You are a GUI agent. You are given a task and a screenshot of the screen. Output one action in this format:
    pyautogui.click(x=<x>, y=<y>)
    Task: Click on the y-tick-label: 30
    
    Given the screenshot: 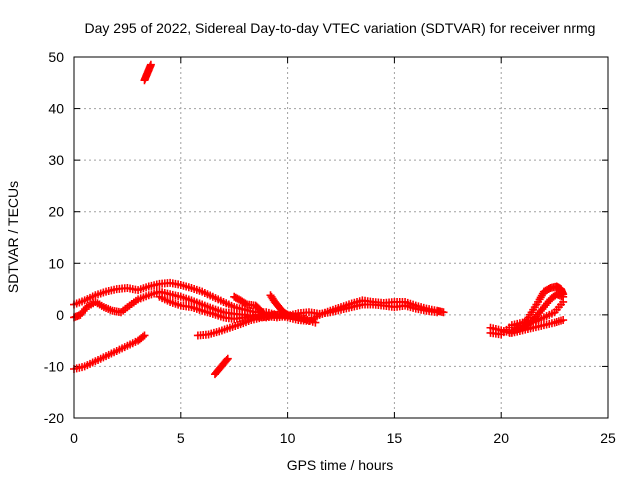 What is the action you would take?
    pyautogui.click(x=56, y=160)
    